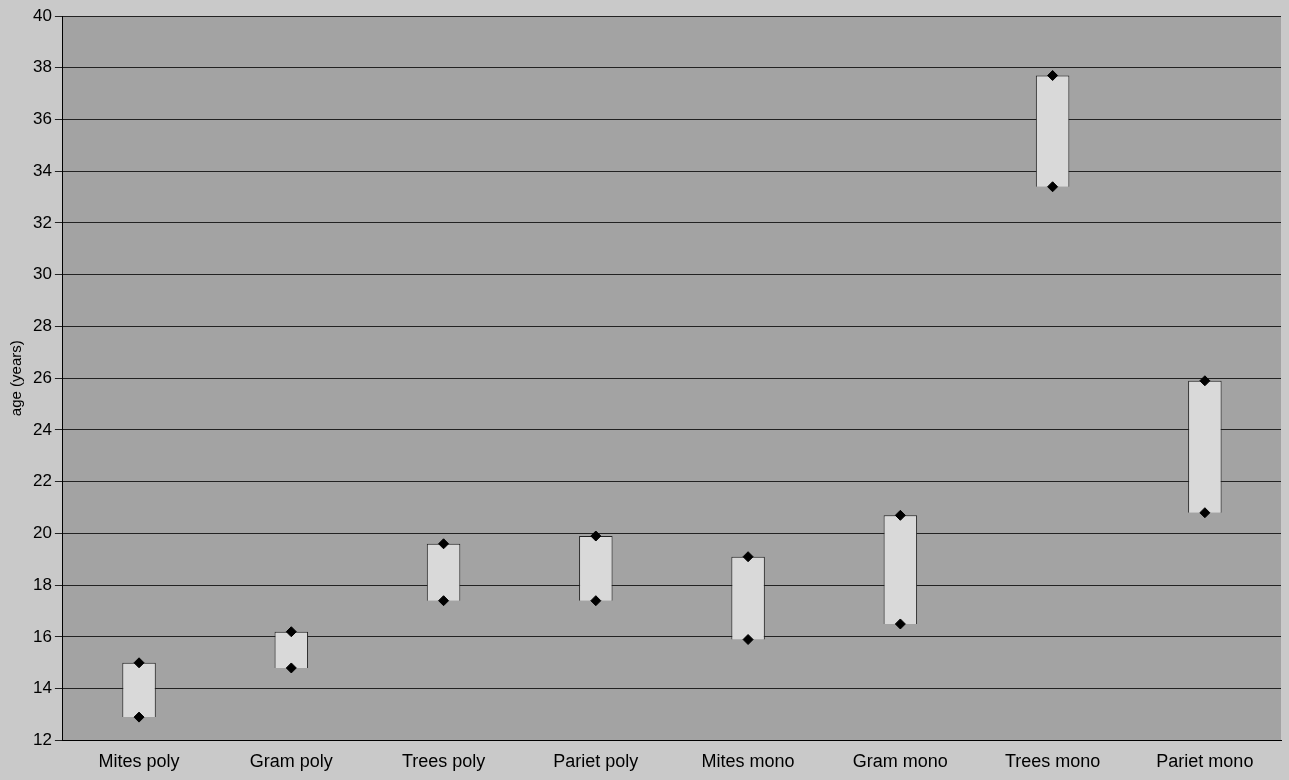  I want to click on y-tick-label: 22, so click(42, 481).